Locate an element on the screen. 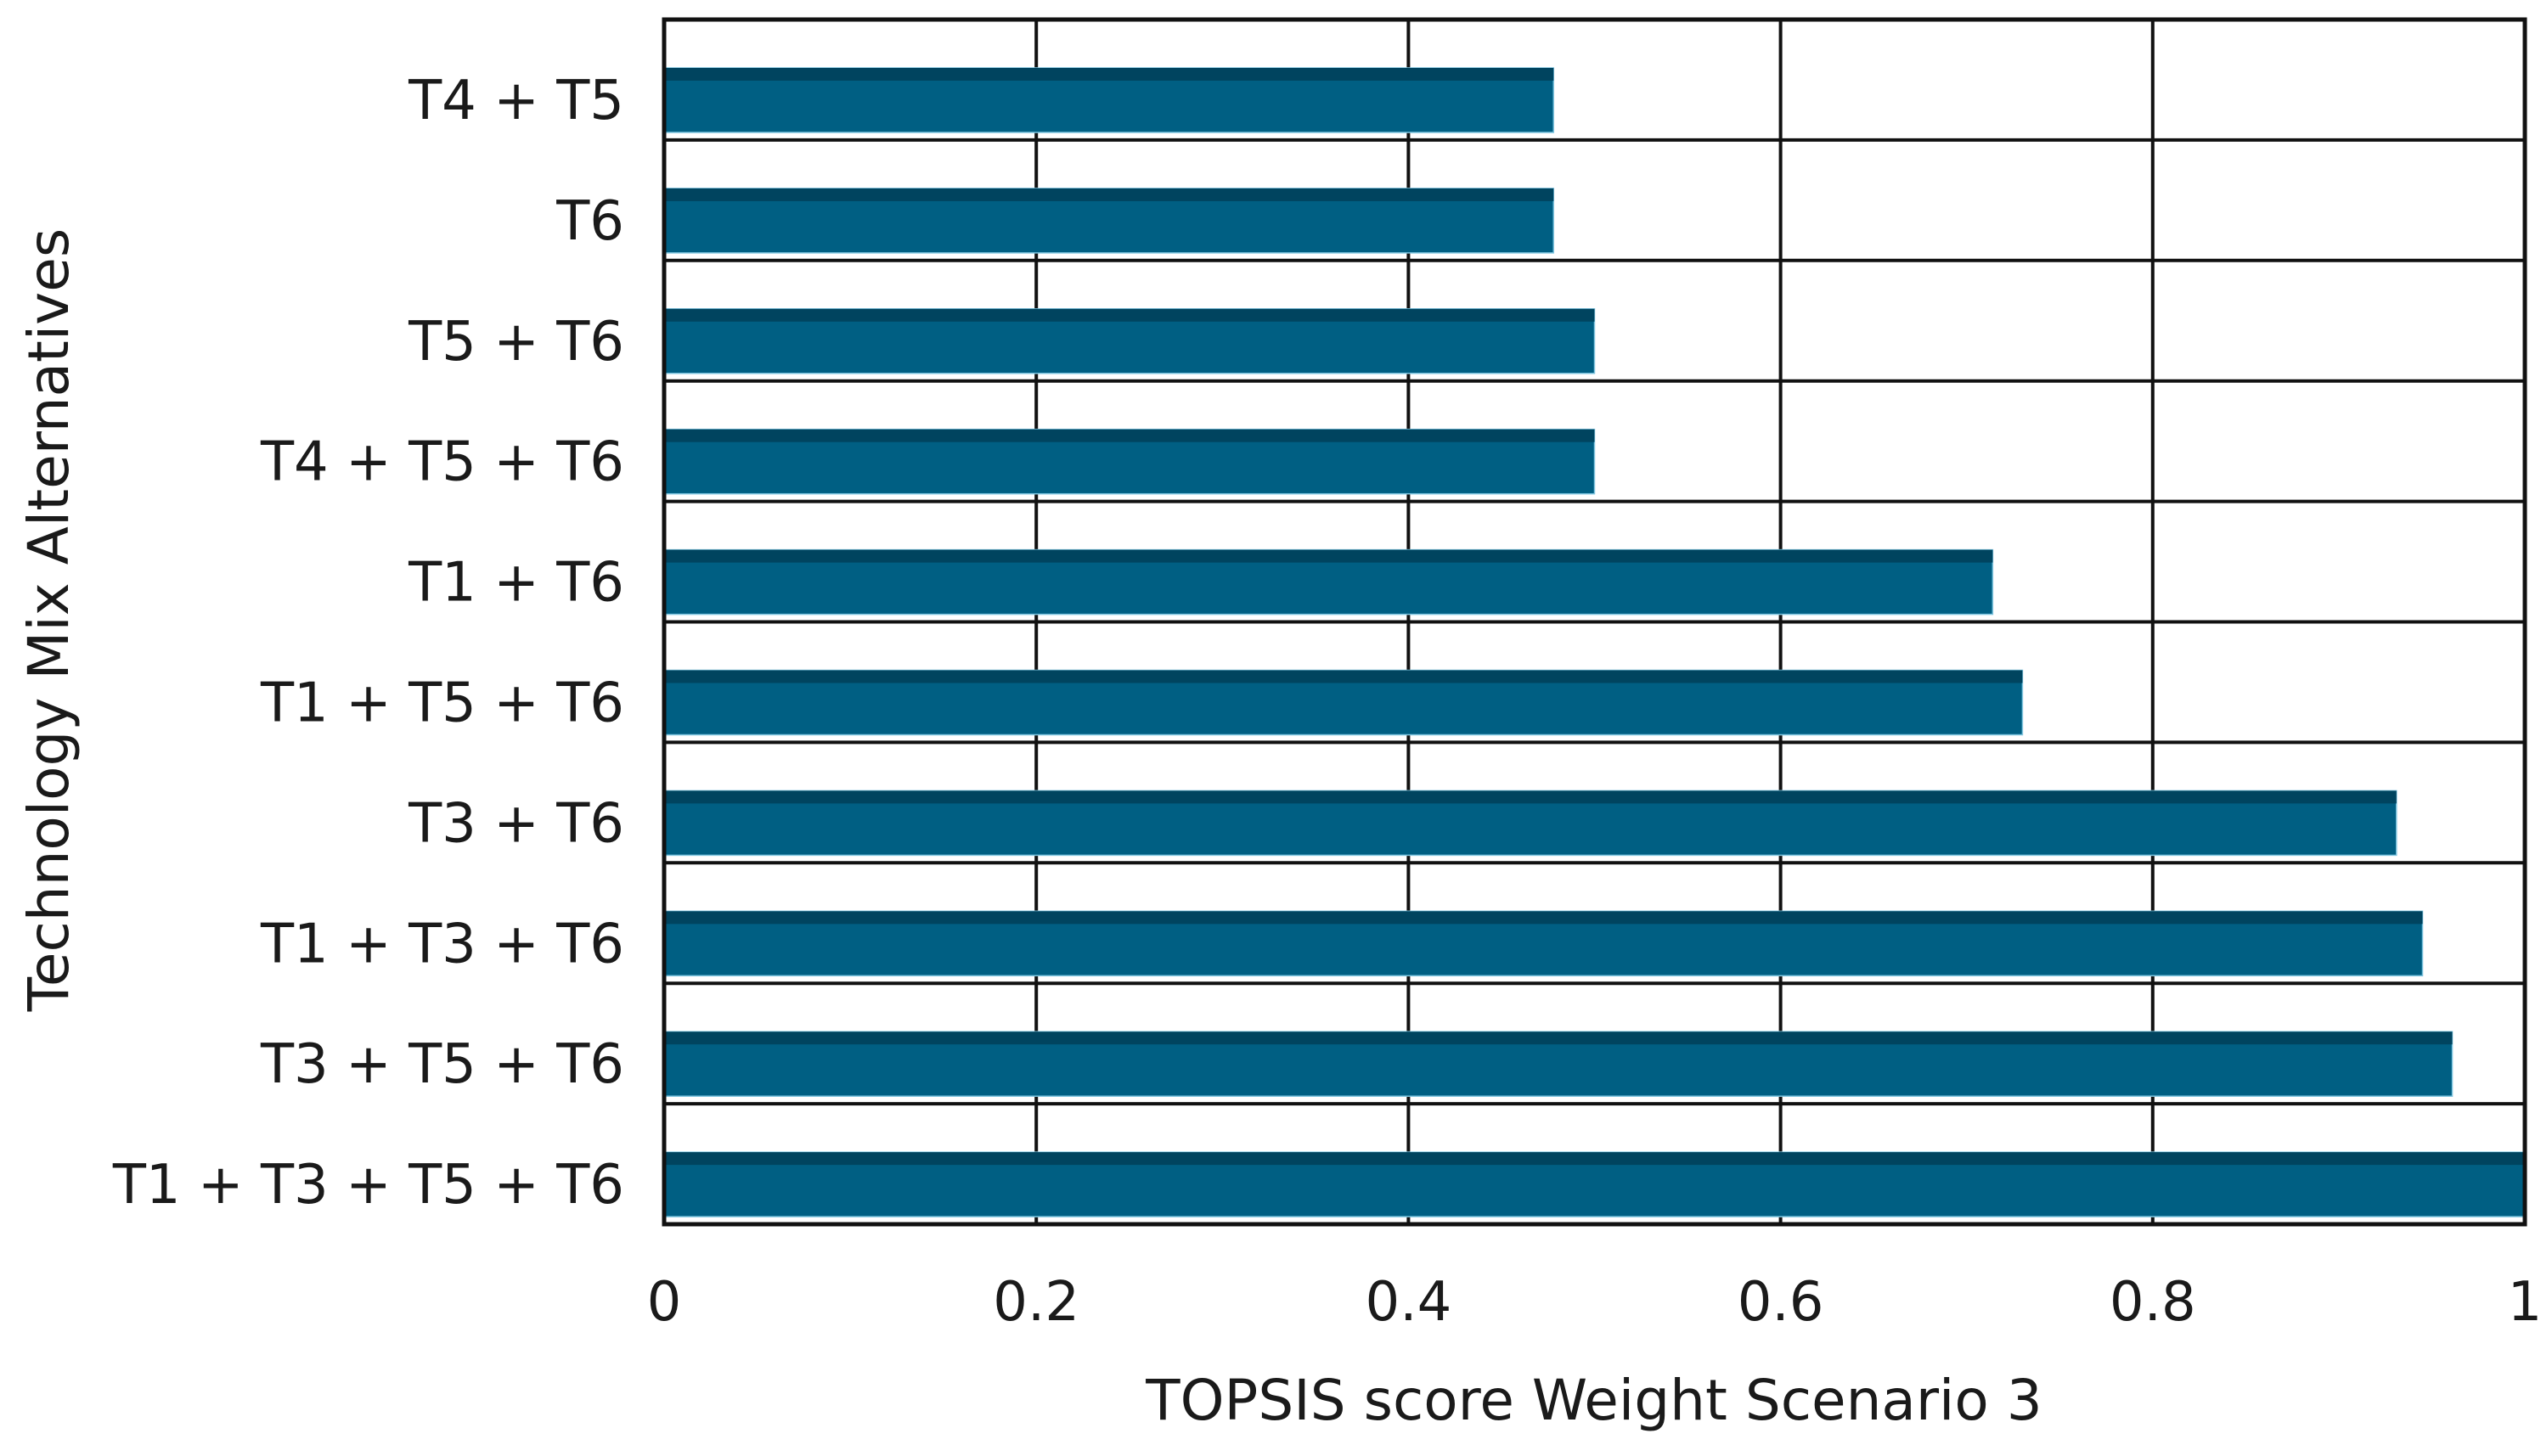 The width and height of the screenshot is (2541, 1456). x-tick-label: 0.2 is located at coordinates (1036, 1302).